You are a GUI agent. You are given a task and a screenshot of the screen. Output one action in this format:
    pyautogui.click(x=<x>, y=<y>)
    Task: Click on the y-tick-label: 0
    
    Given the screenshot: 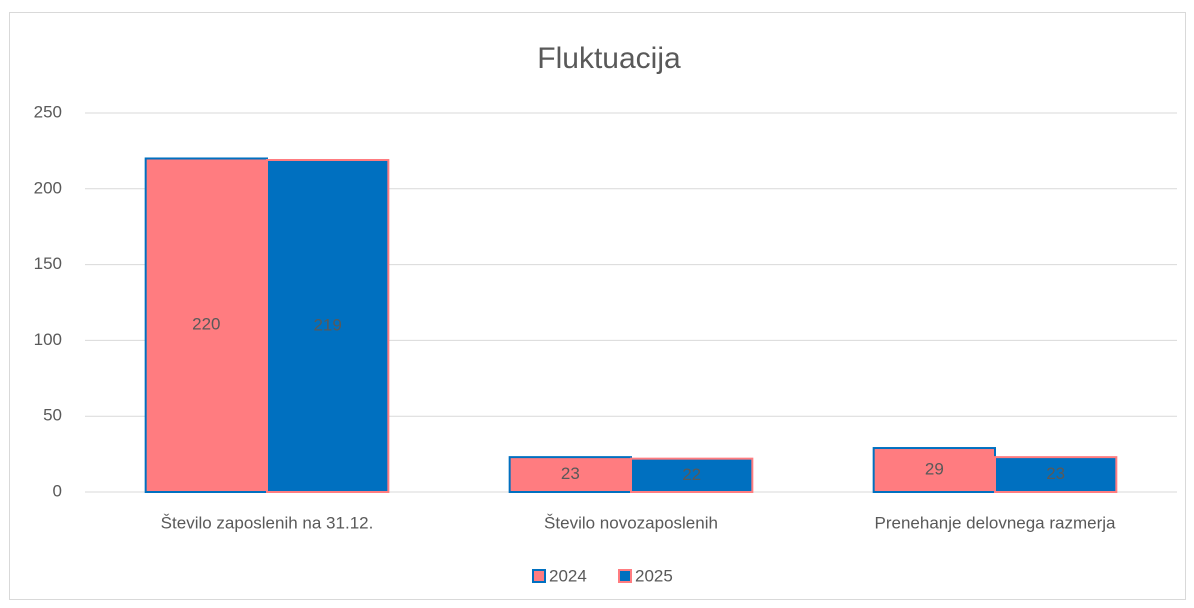 What is the action you would take?
    pyautogui.click(x=57, y=490)
    